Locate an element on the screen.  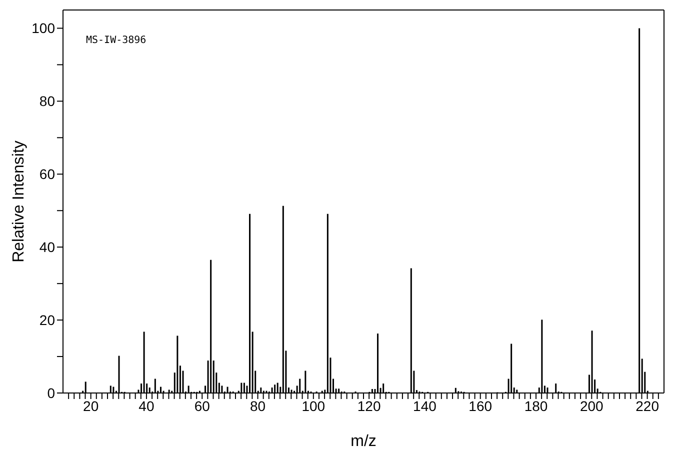
x-tick-label: 180 is located at coordinates (536, 406).